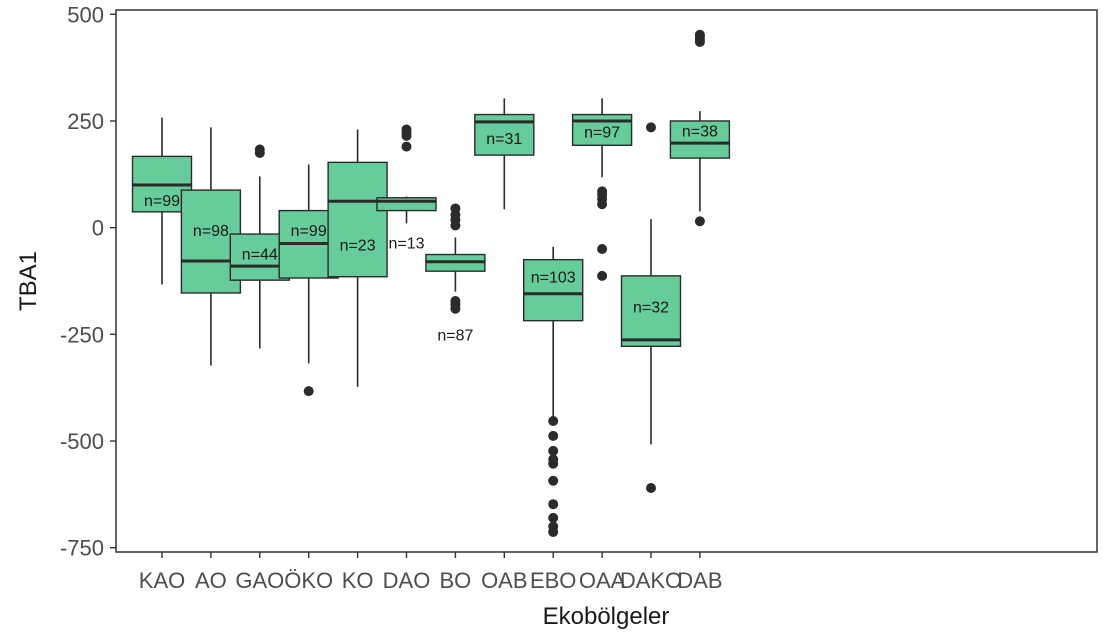 The image size is (1103, 644). I want to click on x-tick-label: KAO, so click(162, 580).